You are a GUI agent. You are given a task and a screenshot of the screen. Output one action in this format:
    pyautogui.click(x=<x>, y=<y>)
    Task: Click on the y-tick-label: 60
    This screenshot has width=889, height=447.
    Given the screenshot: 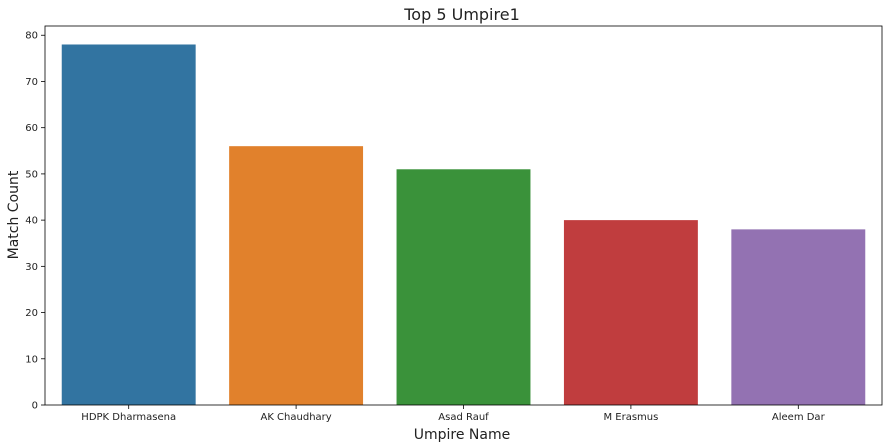 What is the action you would take?
    pyautogui.click(x=31, y=128)
    